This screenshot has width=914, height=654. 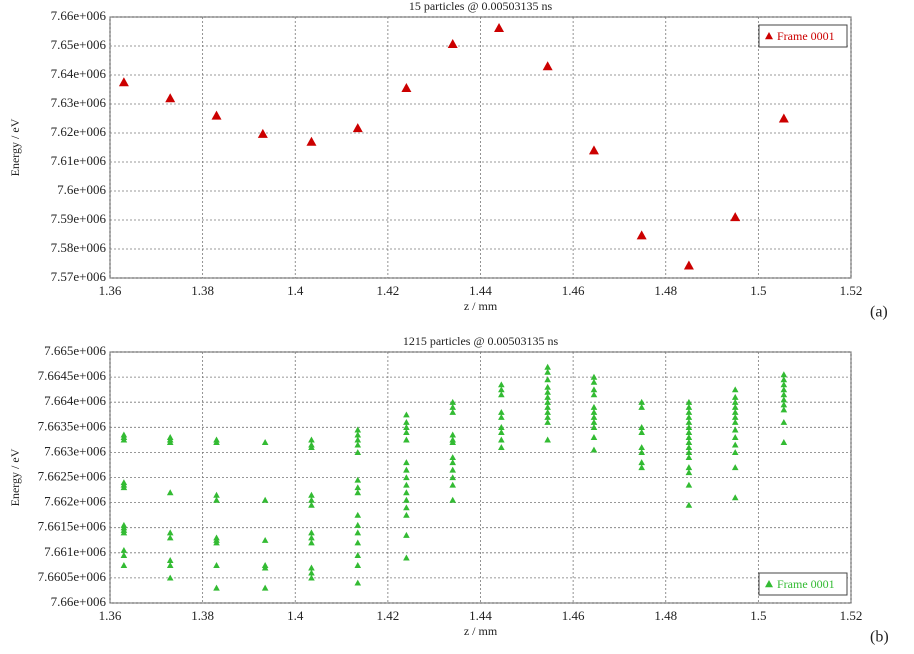 What do you see at coordinates (806, 584) in the screenshot?
I see `legend-label: Frame 0001` at bounding box center [806, 584].